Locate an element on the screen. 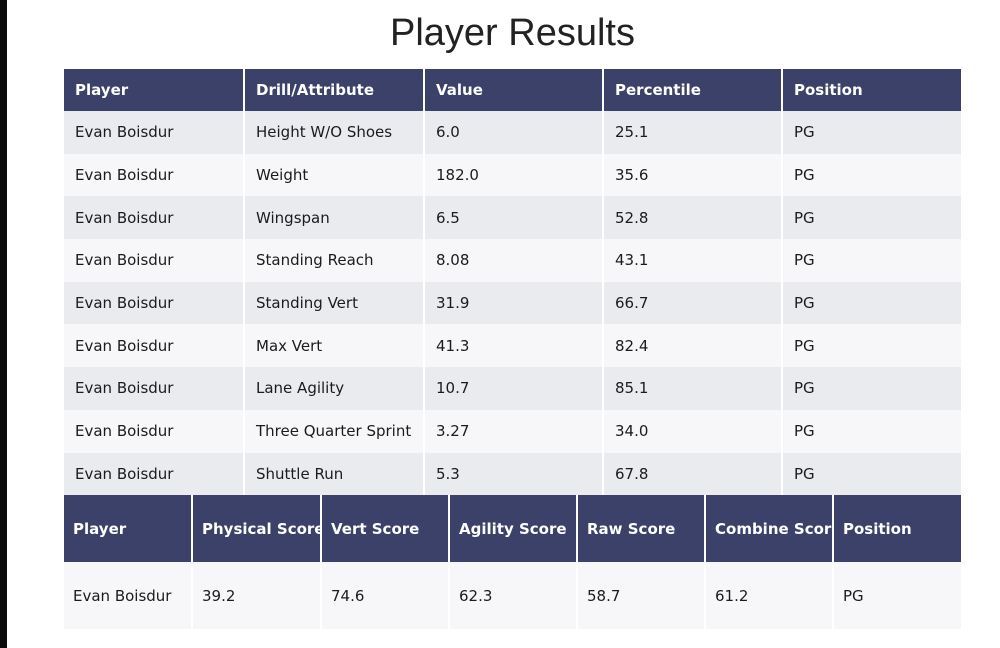 The width and height of the screenshot is (1000, 648). header-cell: Drill/Attribute is located at coordinates (334, 90).